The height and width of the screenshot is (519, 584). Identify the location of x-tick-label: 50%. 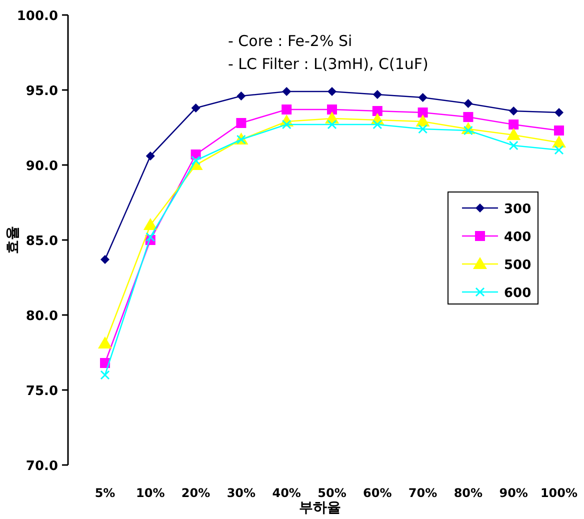
(332, 493).